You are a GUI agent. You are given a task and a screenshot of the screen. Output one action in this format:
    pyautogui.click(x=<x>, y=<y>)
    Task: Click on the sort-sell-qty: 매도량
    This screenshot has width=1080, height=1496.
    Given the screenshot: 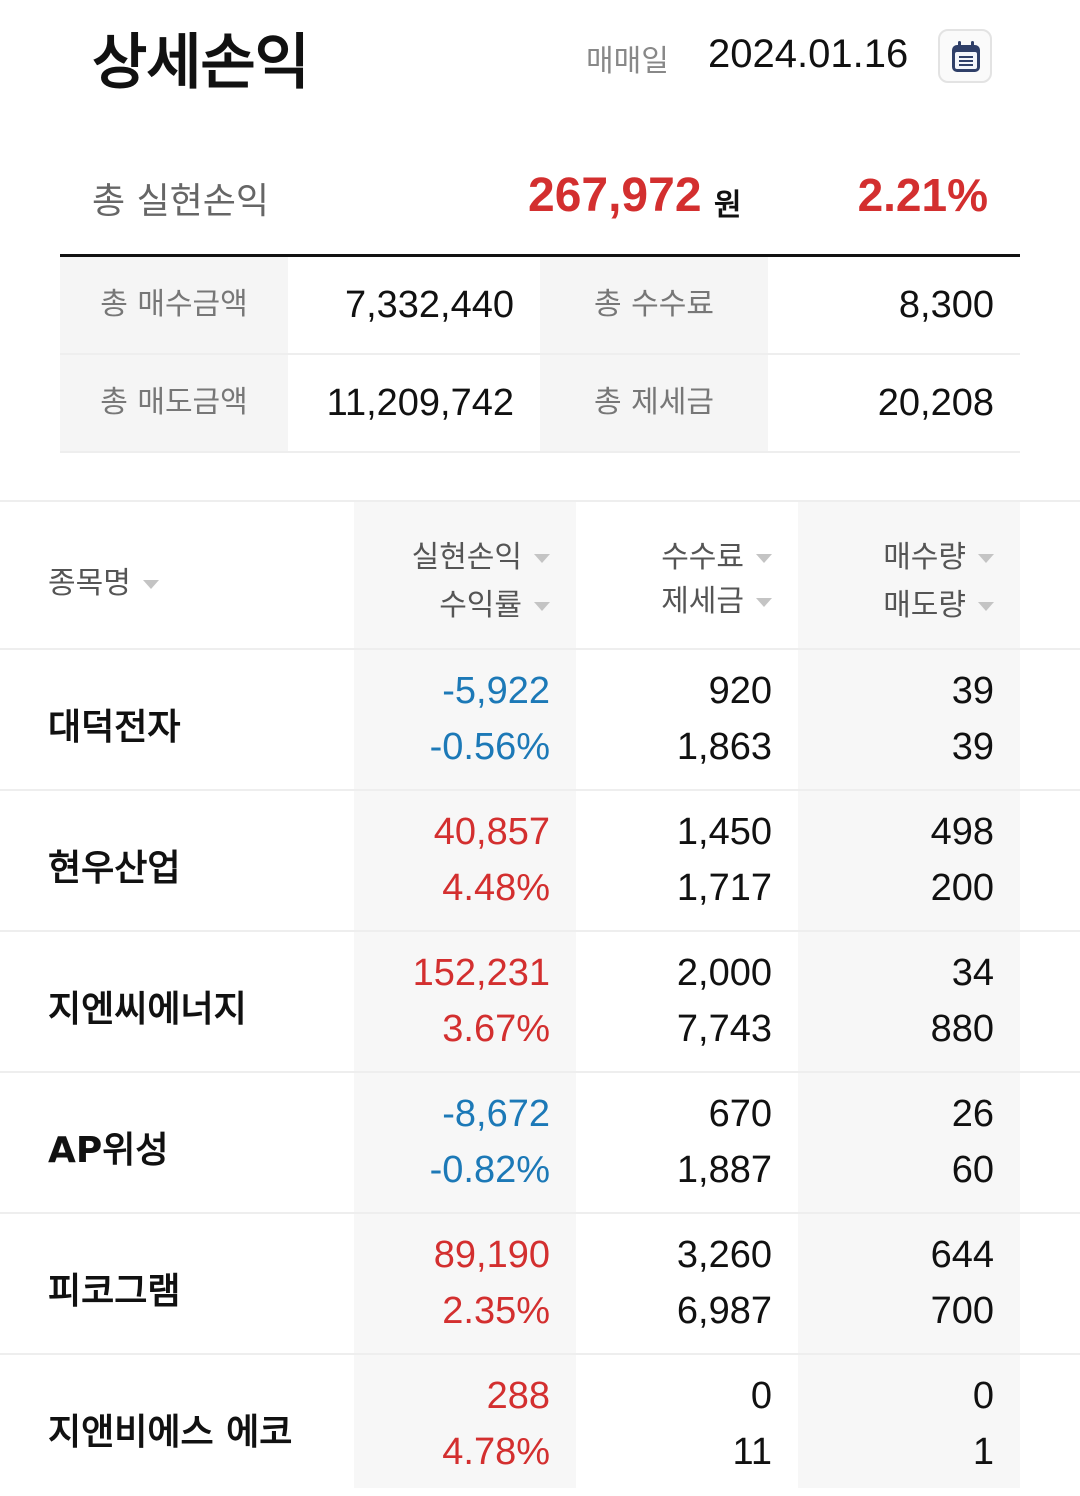 What is the action you would take?
    pyautogui.click(x=938, y=602)
    